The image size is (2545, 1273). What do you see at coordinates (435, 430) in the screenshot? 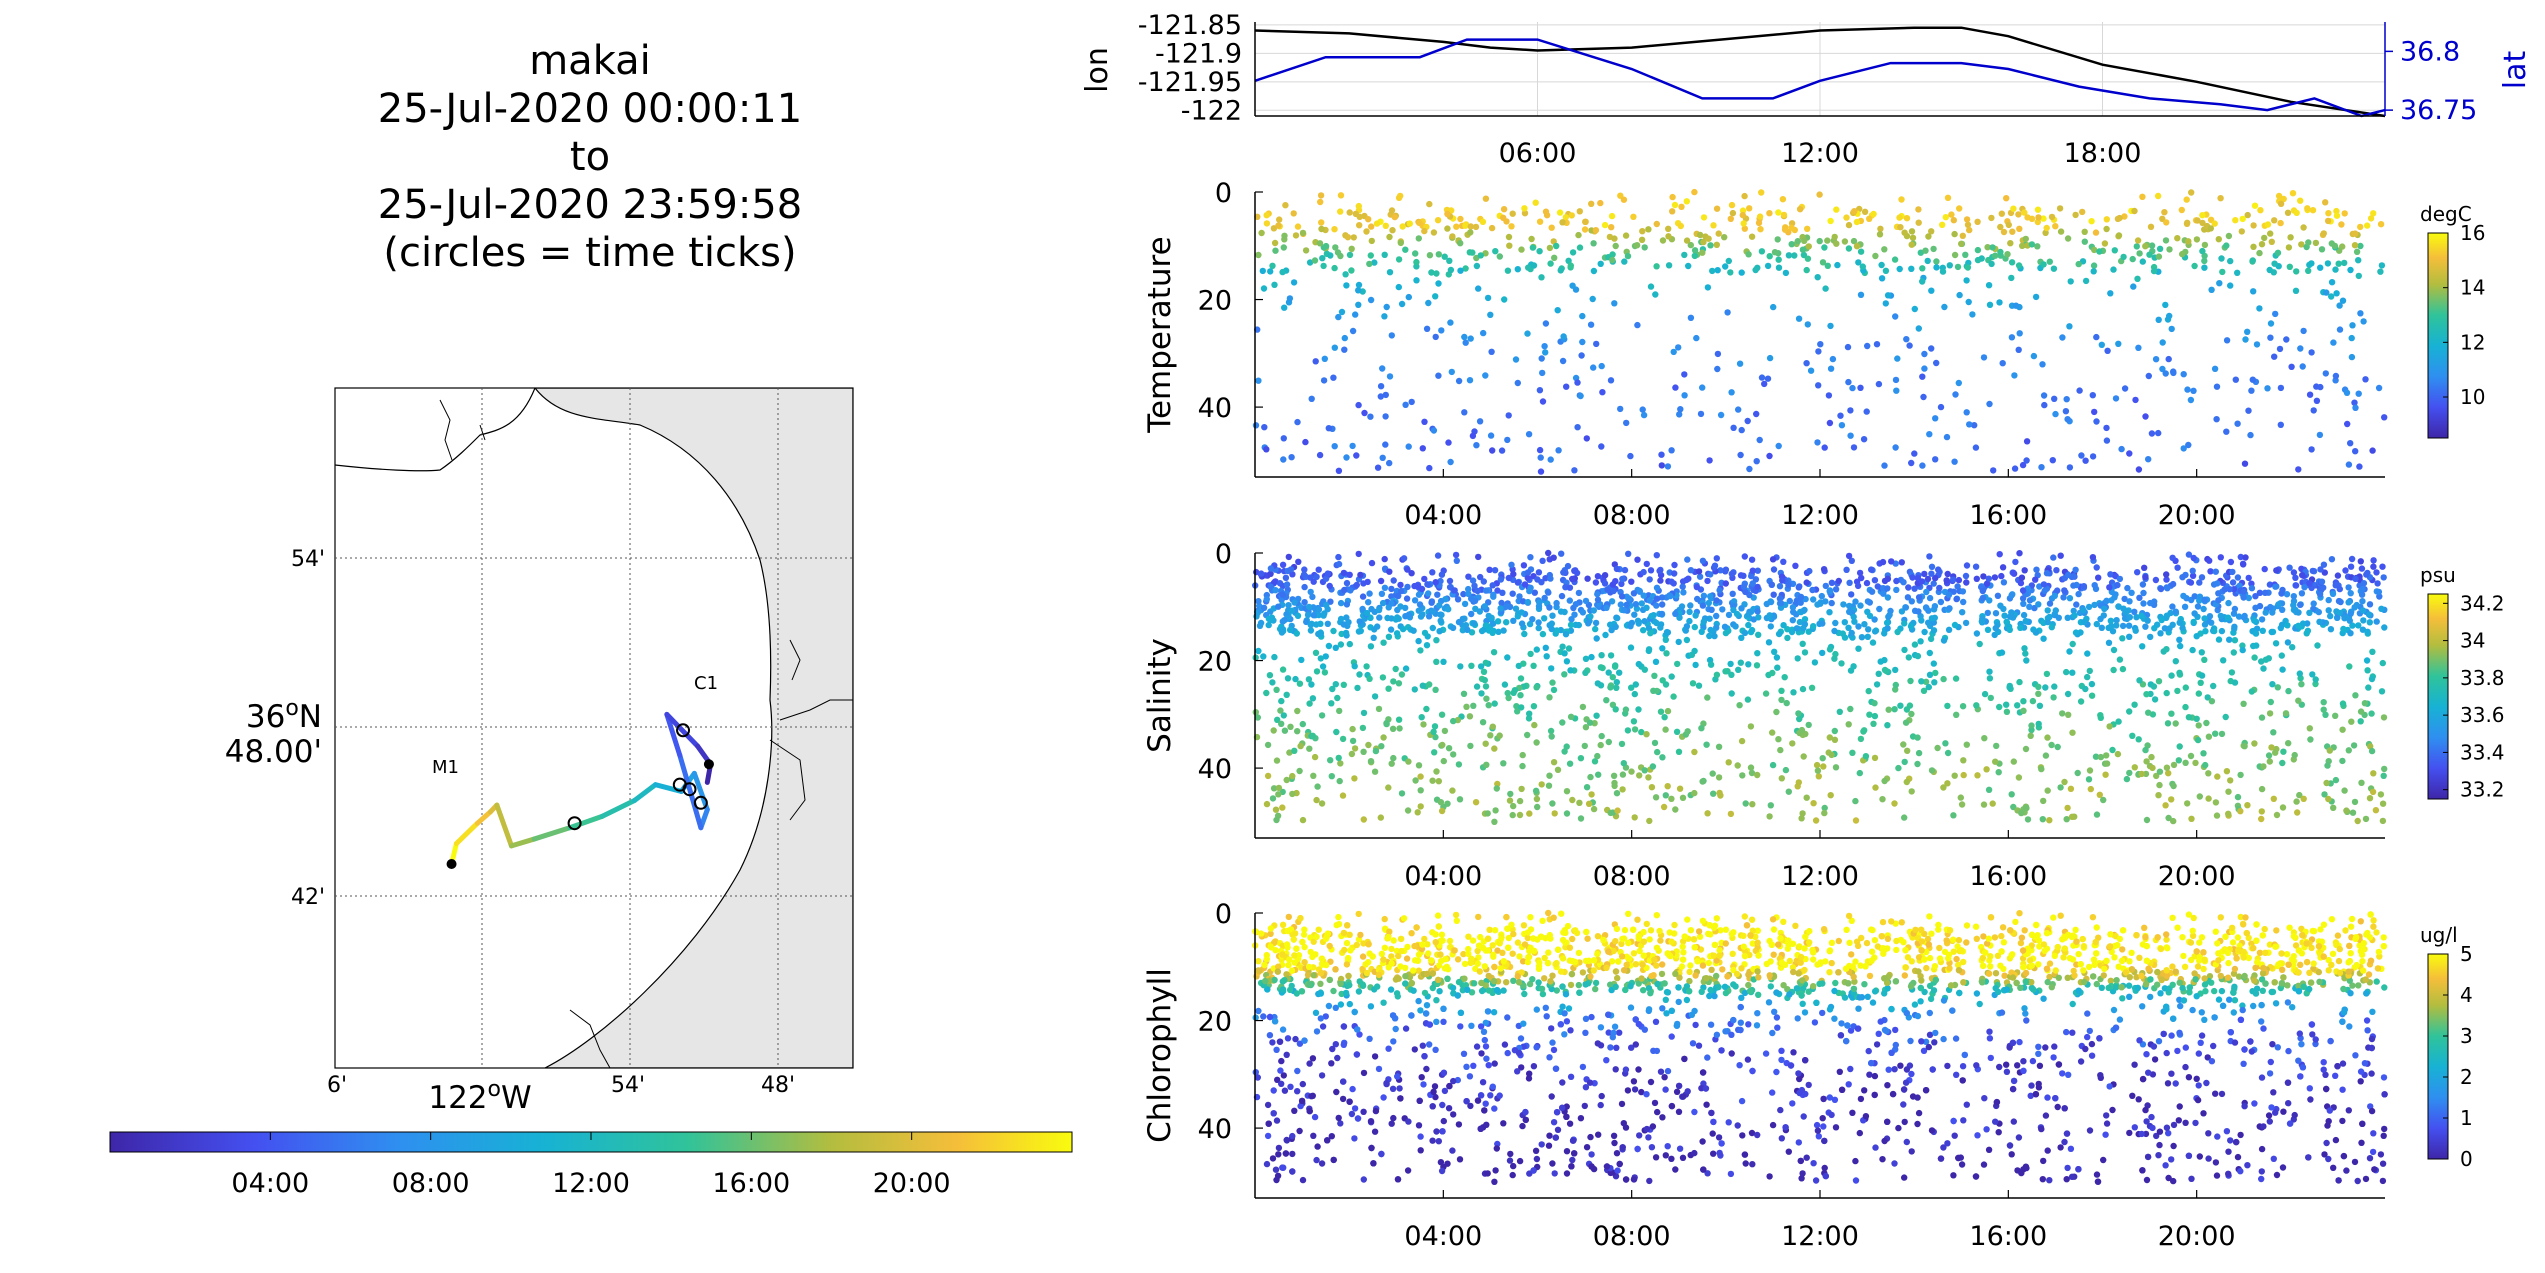
I see `map-north-coast` at bounding box center [435, 430].